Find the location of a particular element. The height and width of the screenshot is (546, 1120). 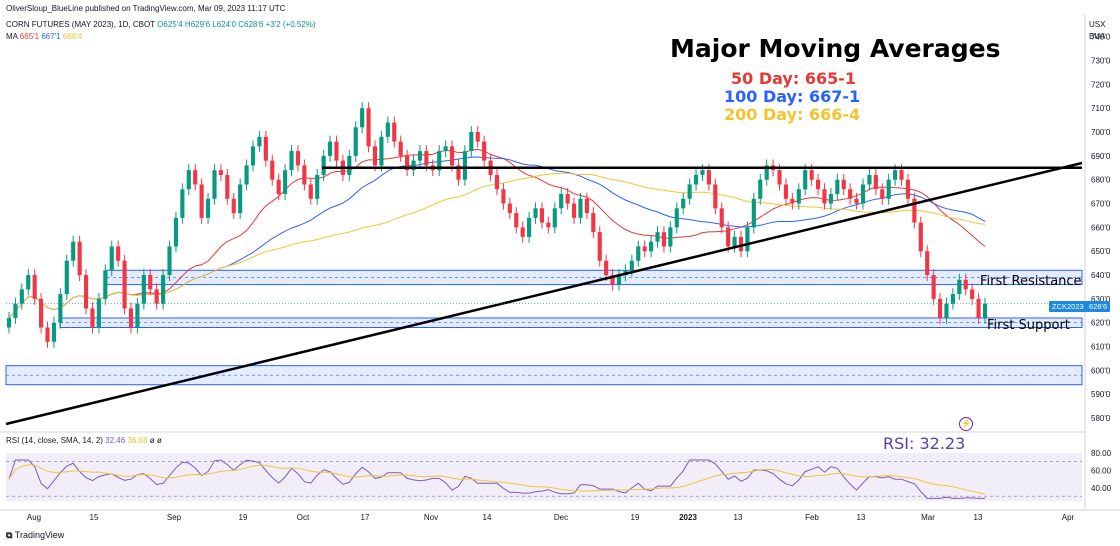

price-tick-label: 710'0 is located at coordinates (1101, 108).